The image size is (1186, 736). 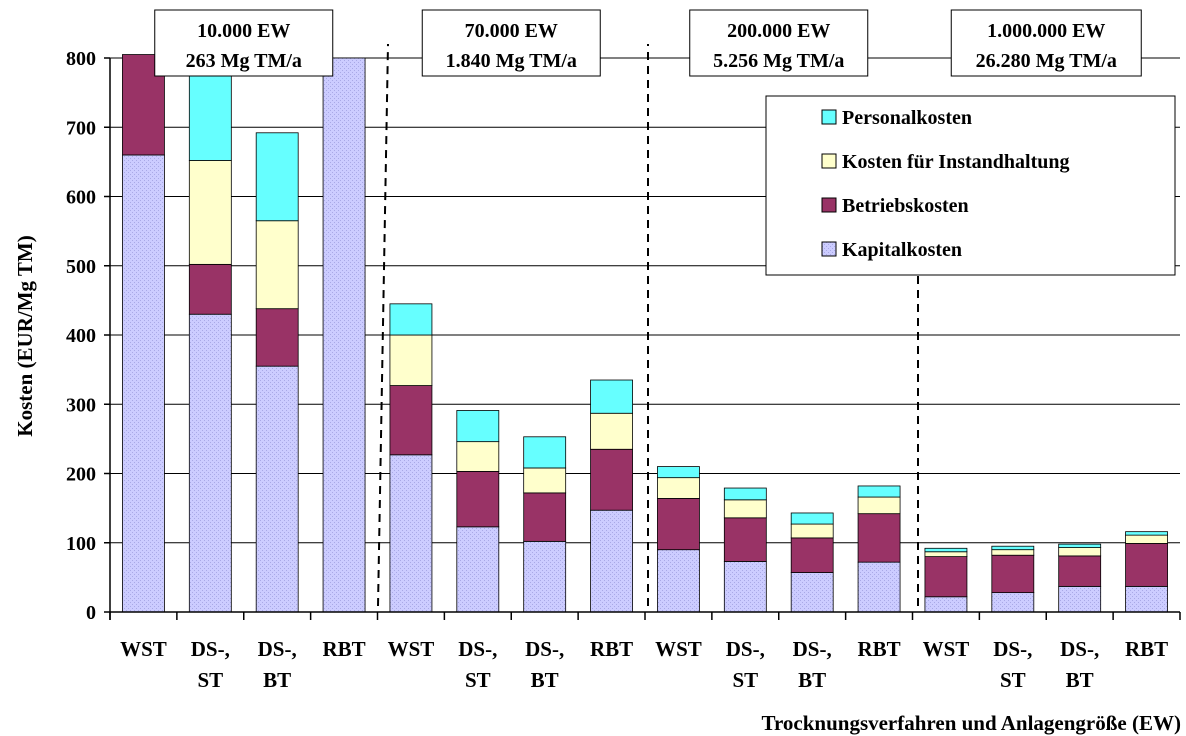 What do you see at coordinates (81, 336) in the screenshot?
I see `y-tick-label: 400` at bounding box center [81, 336].